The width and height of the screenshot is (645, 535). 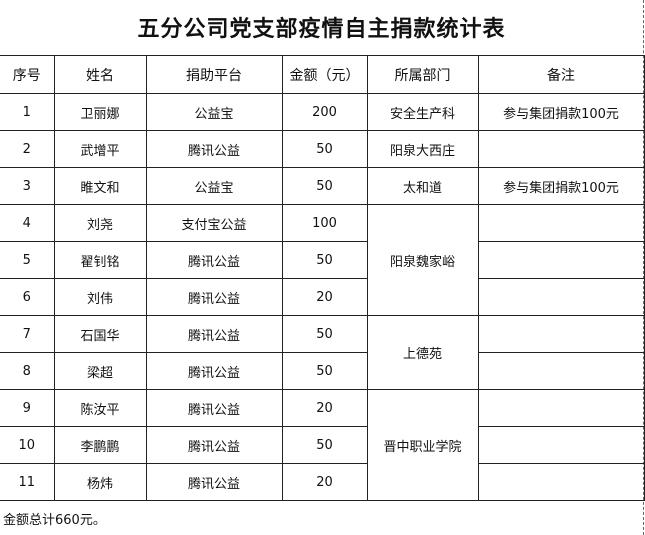 What do you see at coordinates (27, 297) in the screenshot?
I see `row-number-cell: 6` at bounding box center [27, 297].